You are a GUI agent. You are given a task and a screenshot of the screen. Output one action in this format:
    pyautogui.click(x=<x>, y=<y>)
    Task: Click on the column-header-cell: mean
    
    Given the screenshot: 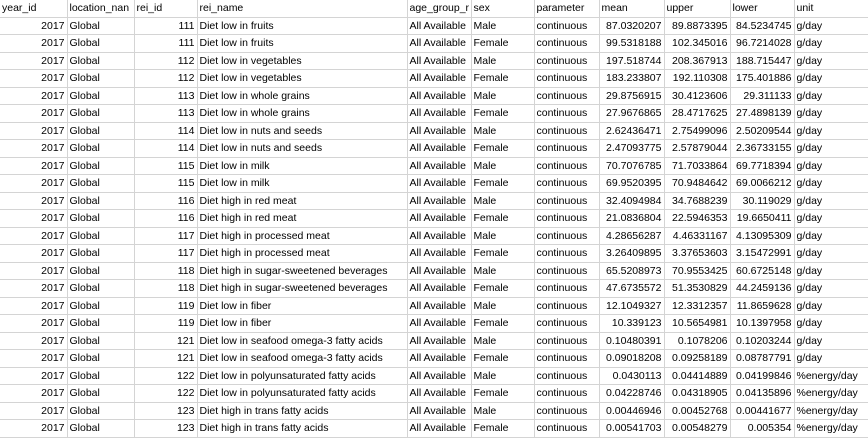 What is the action you would take?
    pyautogui.click(x=632, y=9)
    